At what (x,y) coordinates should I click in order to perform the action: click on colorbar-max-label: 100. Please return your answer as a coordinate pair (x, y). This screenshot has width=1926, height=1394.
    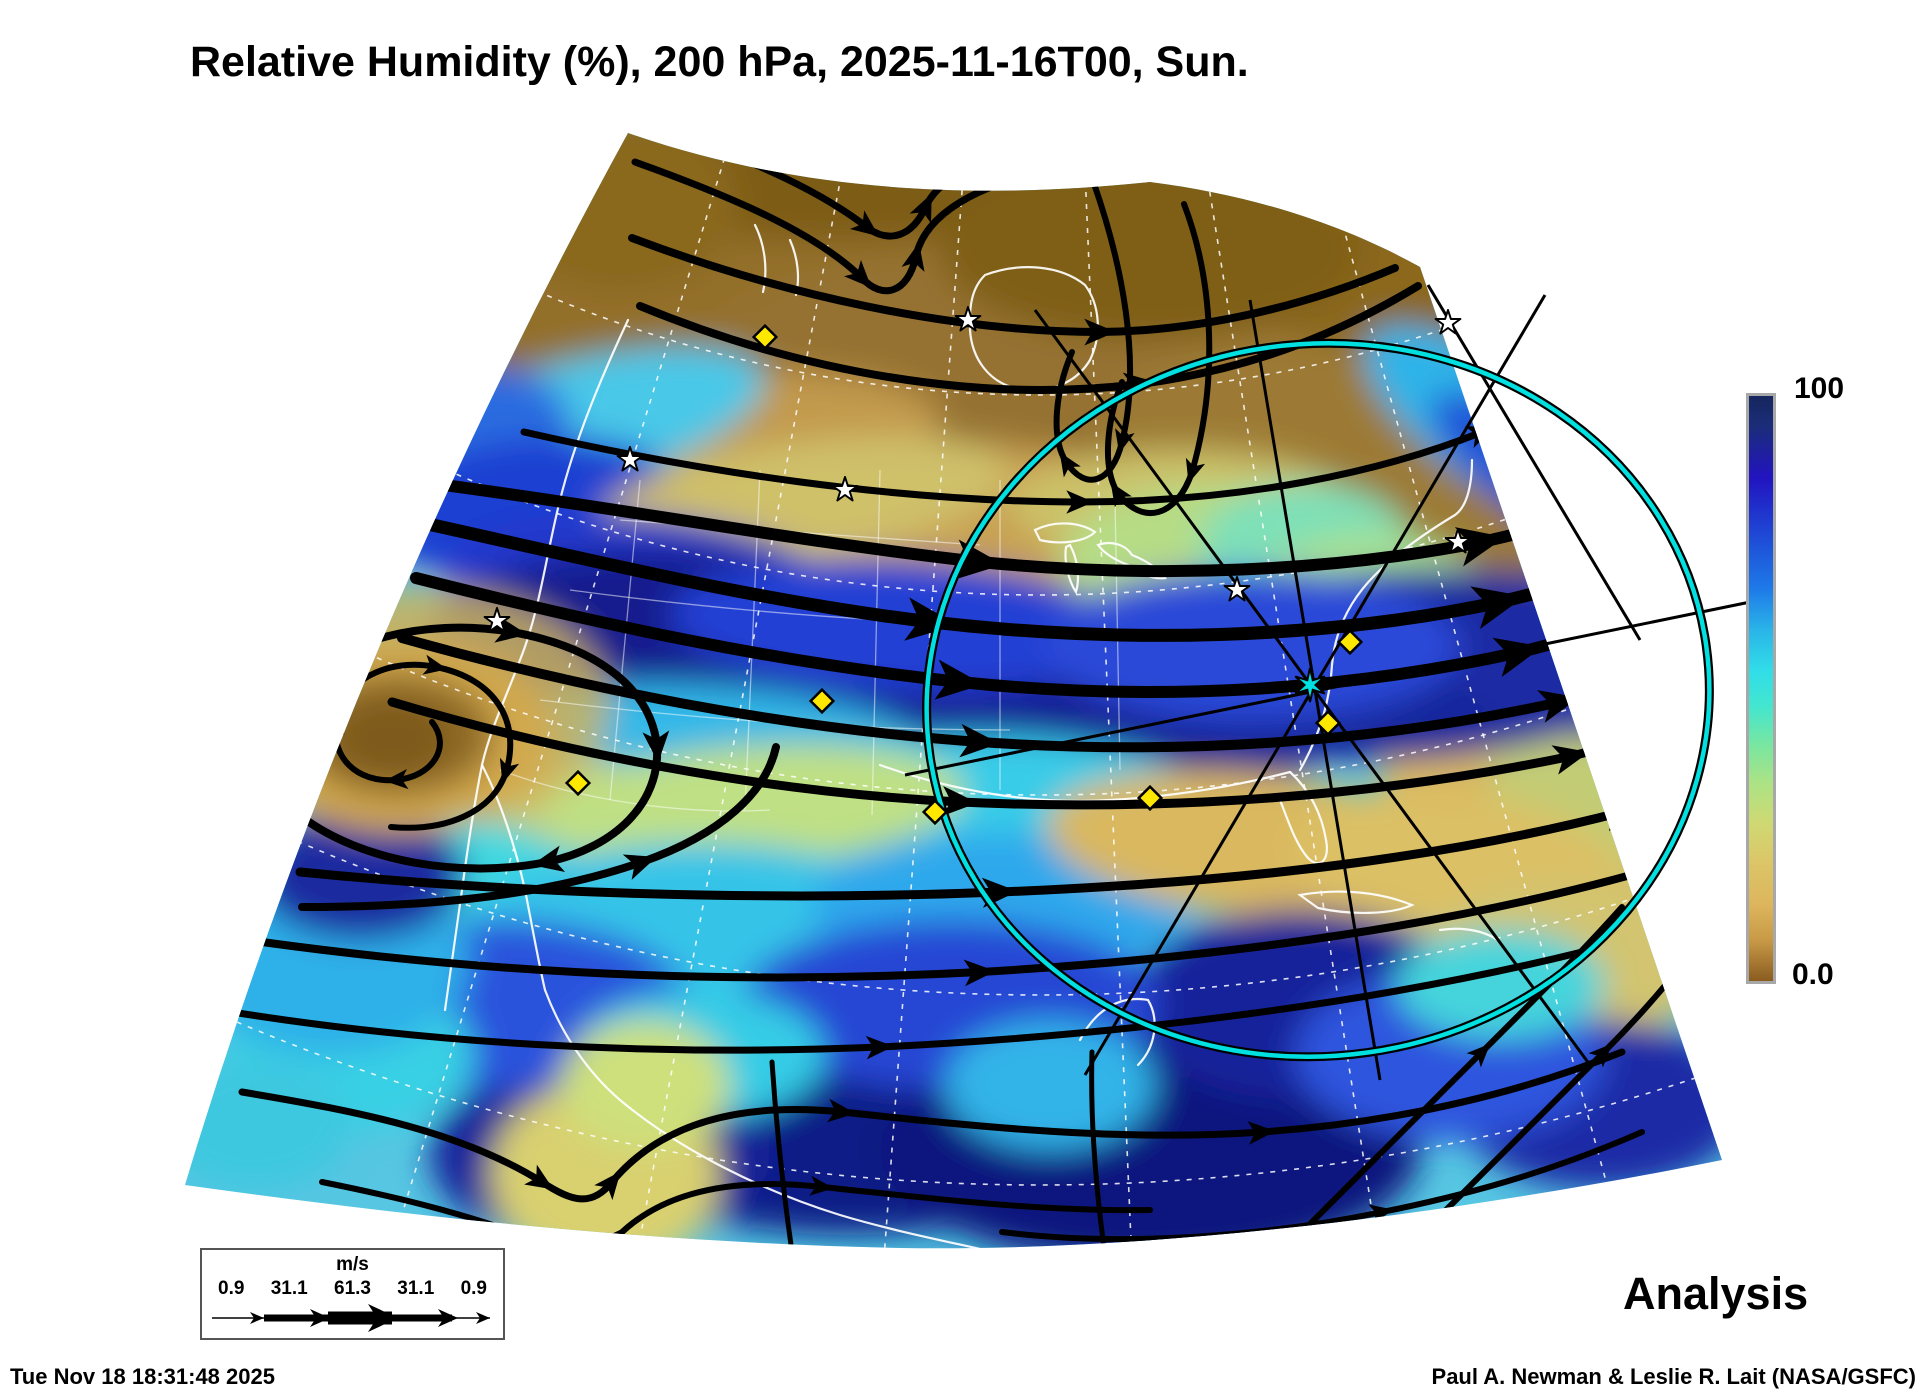
    Looking at the image, I should click on (1819, 388).